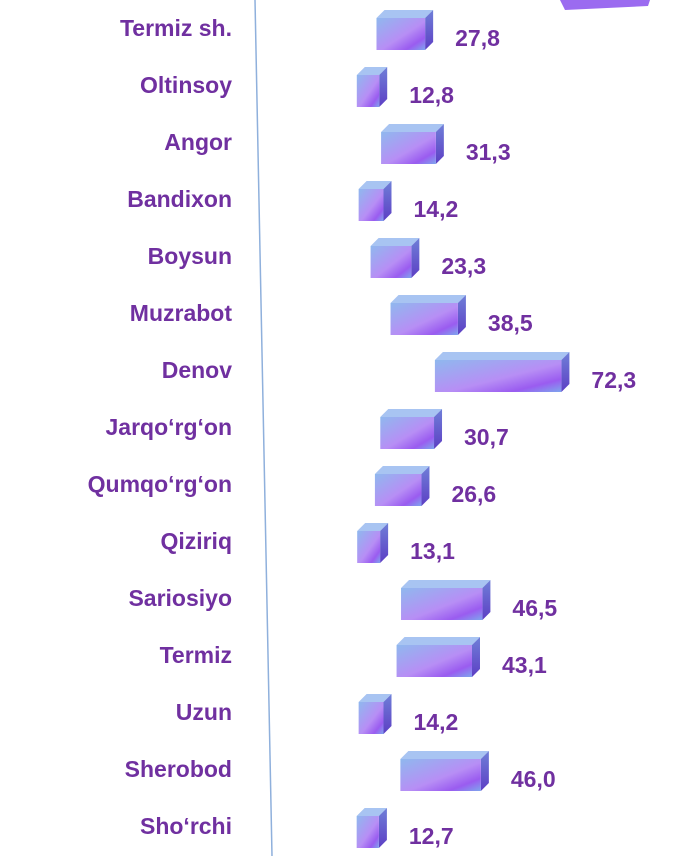  I want to click on value-label: 38,5, so click(510, 323).